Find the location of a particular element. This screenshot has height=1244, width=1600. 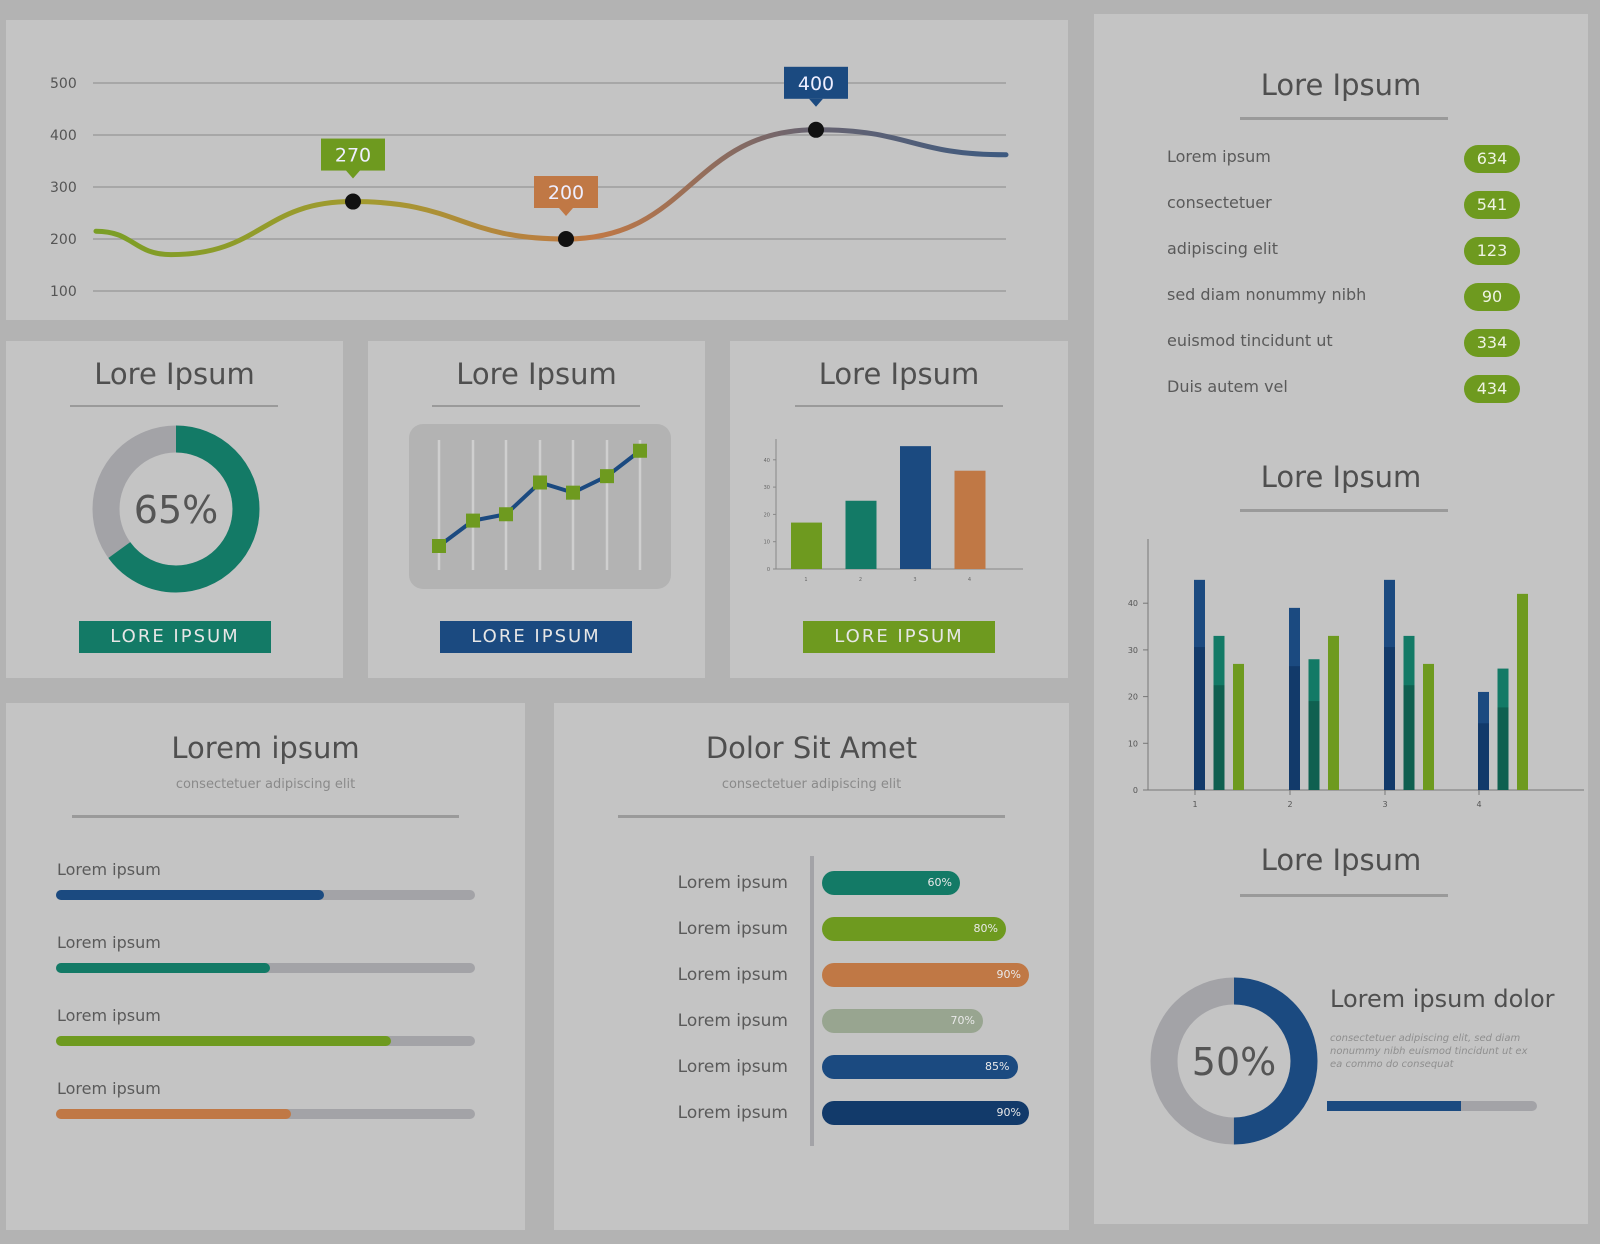

y-tick-label: 30 is located at coordinates (767, 488).